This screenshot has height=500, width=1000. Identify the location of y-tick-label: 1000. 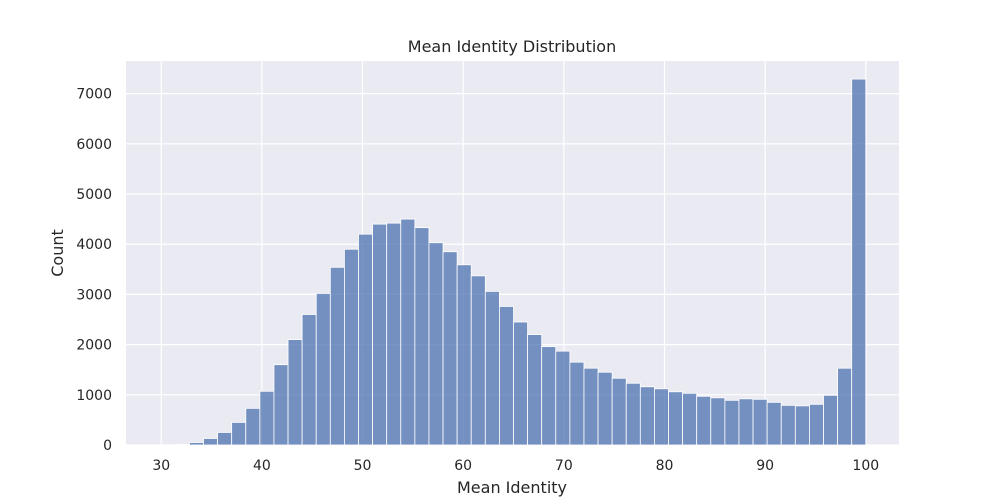
(94, 396).